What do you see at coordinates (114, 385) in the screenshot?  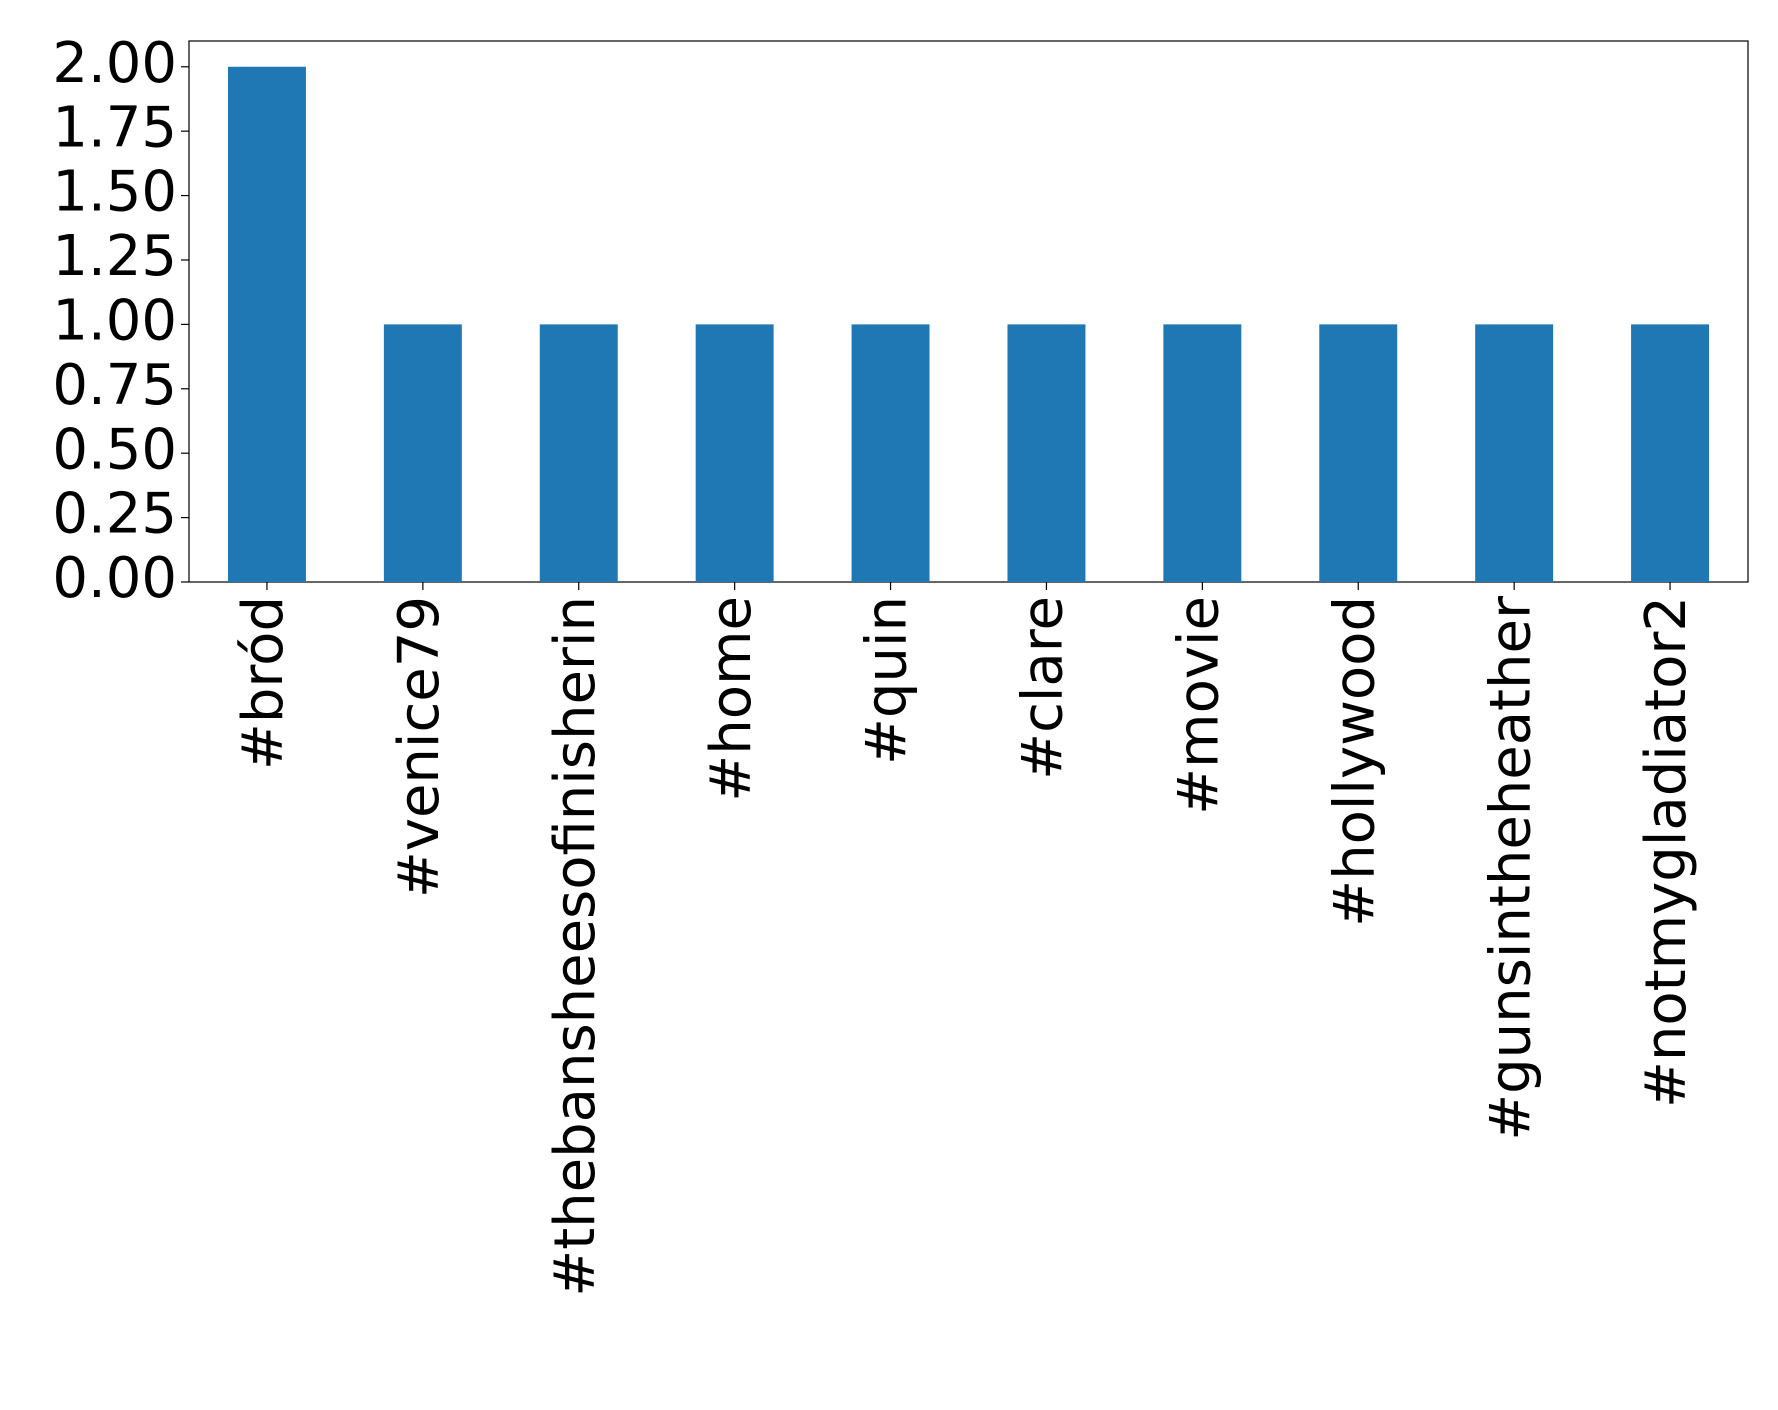 I see `y-tick-label: 0.75` at bounding box center [114, 385].